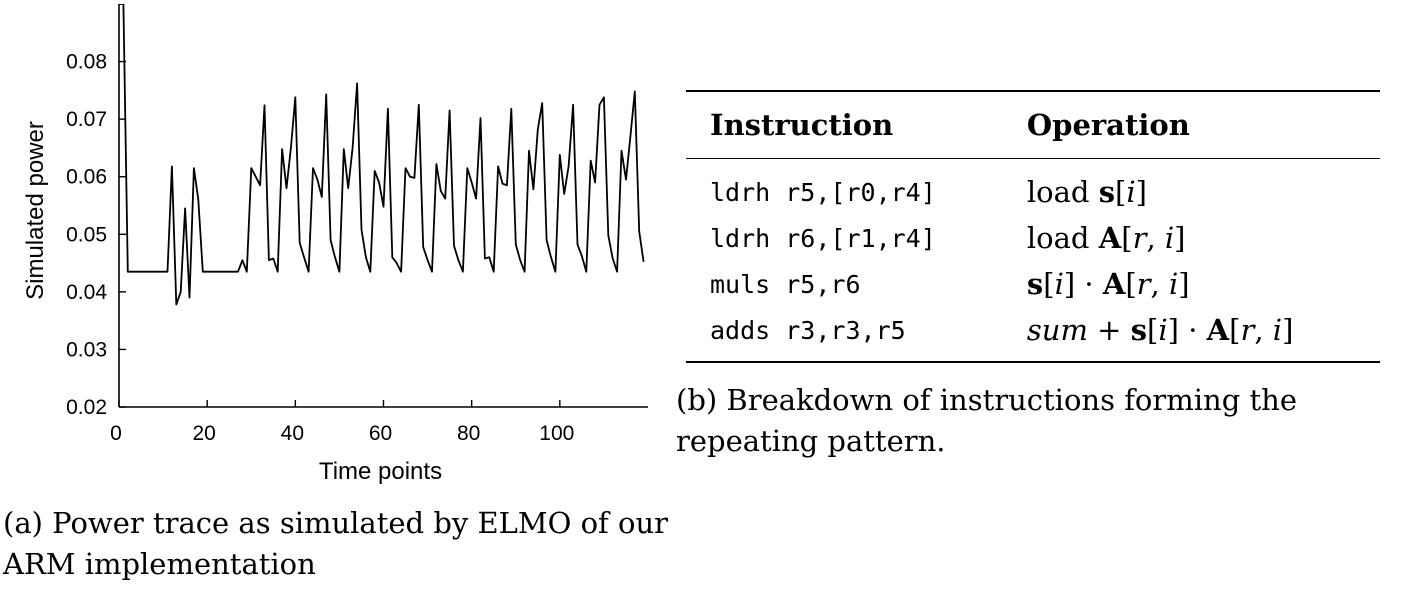  Describe the element at coordinates (1106, 238) in the screenshot. I see `operation-cell: load A[r, i]` at that location.